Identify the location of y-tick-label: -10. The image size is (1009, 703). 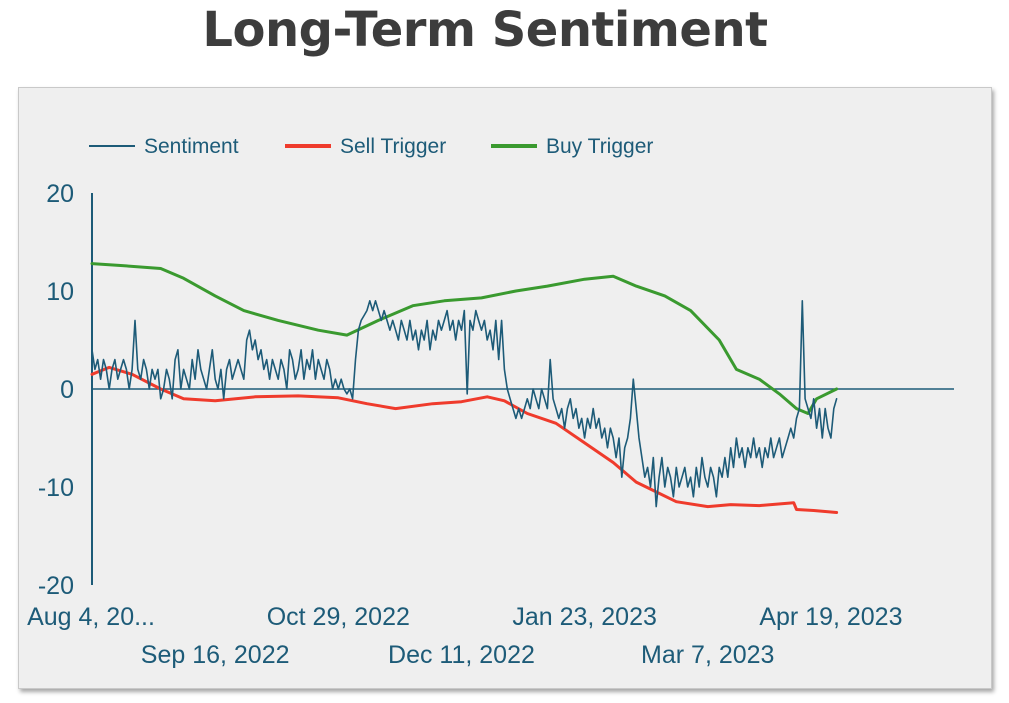
(56, 488).